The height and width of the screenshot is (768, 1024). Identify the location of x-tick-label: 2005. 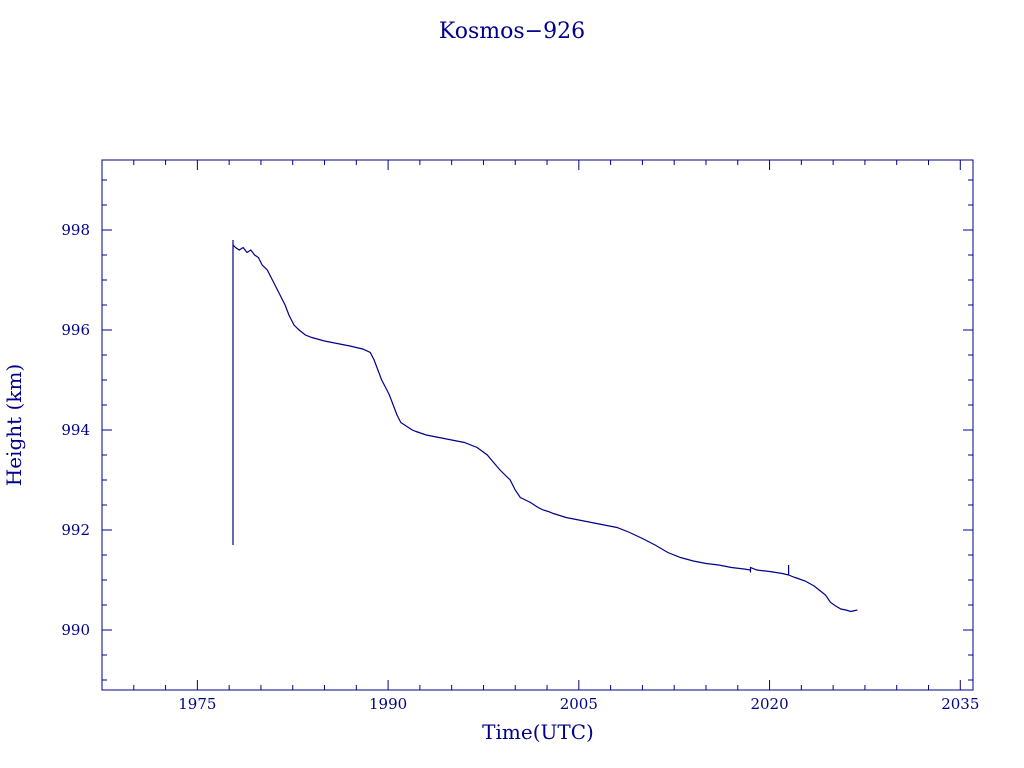
(579, 704).